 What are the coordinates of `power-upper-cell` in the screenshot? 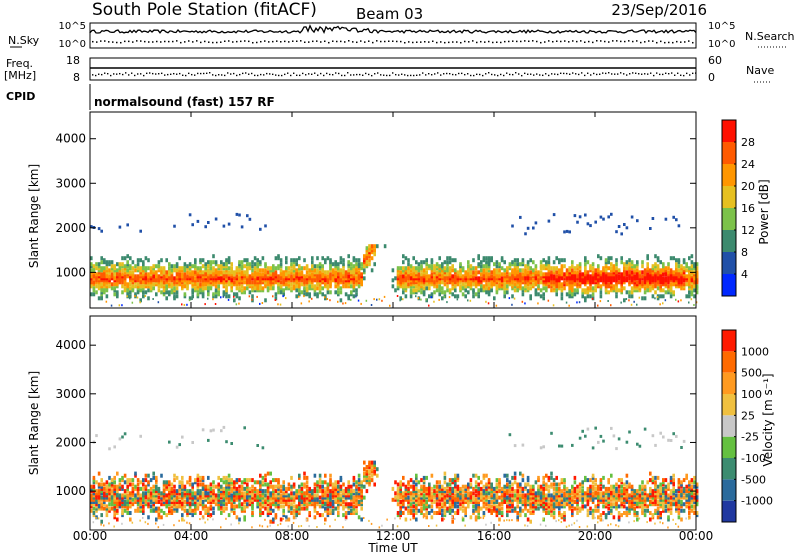 It's located at (174, 226).